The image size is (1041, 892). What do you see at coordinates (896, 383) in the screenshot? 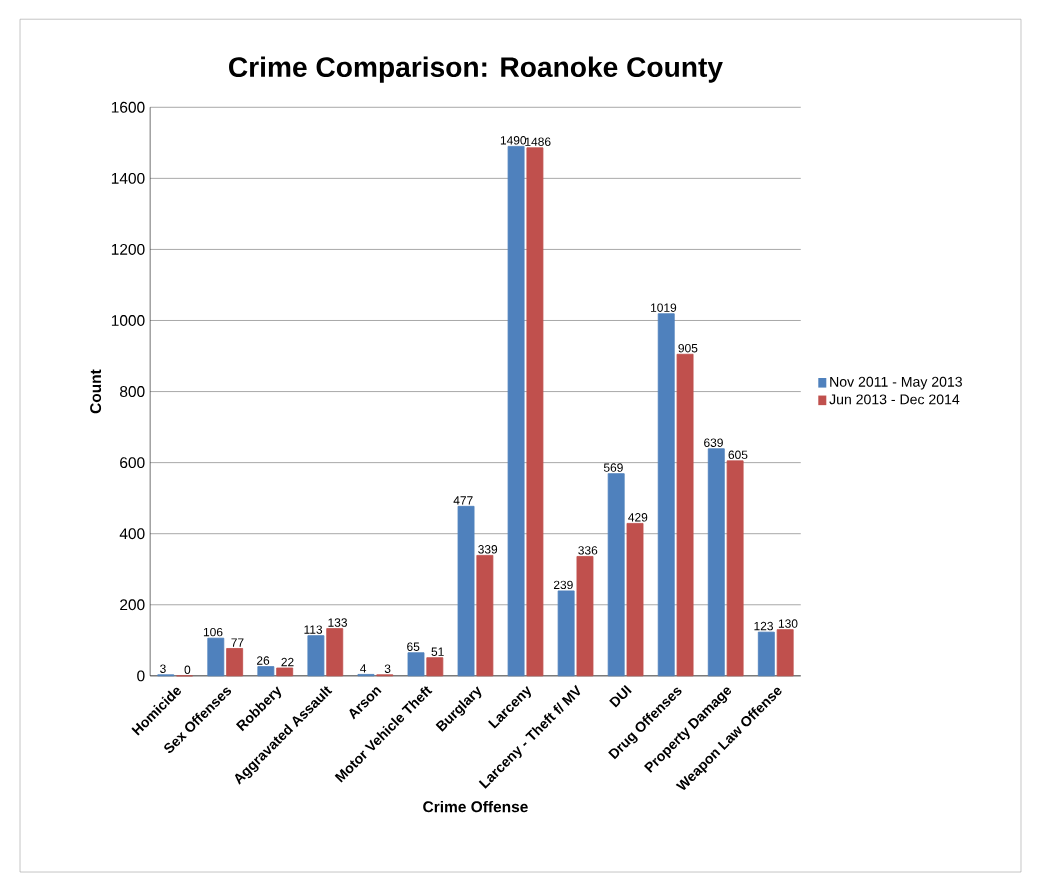
I see `legend-label: Nov 2011 - May 2013` at bounding box center [896, 383].